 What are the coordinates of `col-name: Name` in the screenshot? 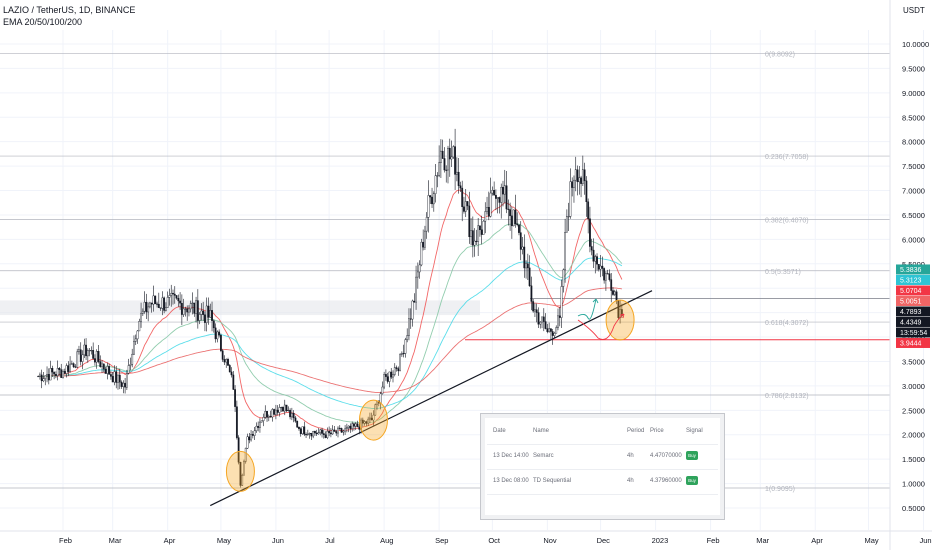 It's located at (541, 431).